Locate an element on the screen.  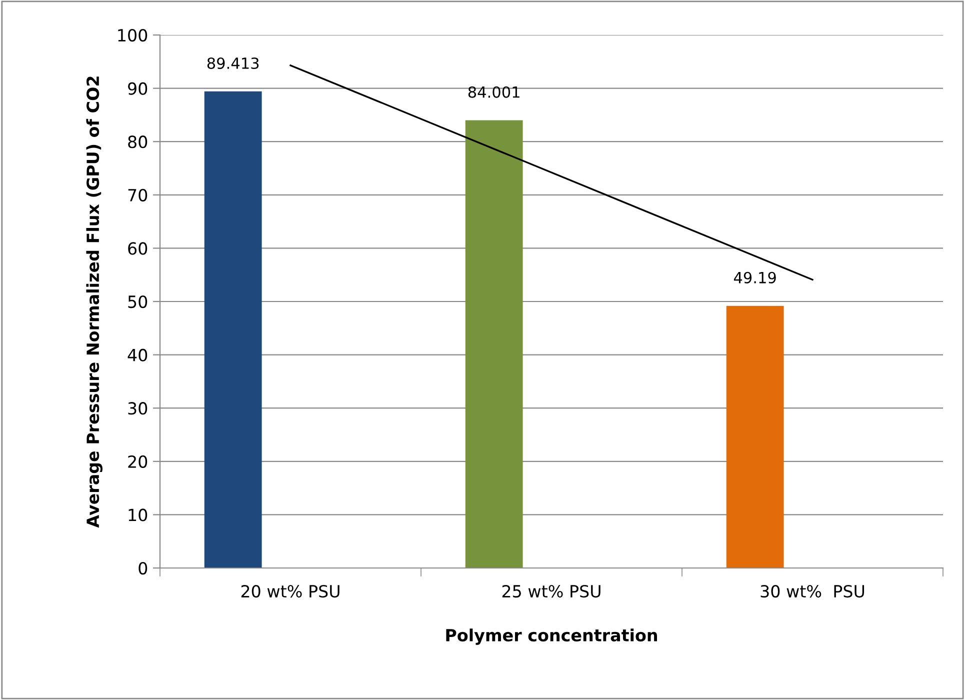
y-tick-label: 60 is located at coordinates (138, 248).